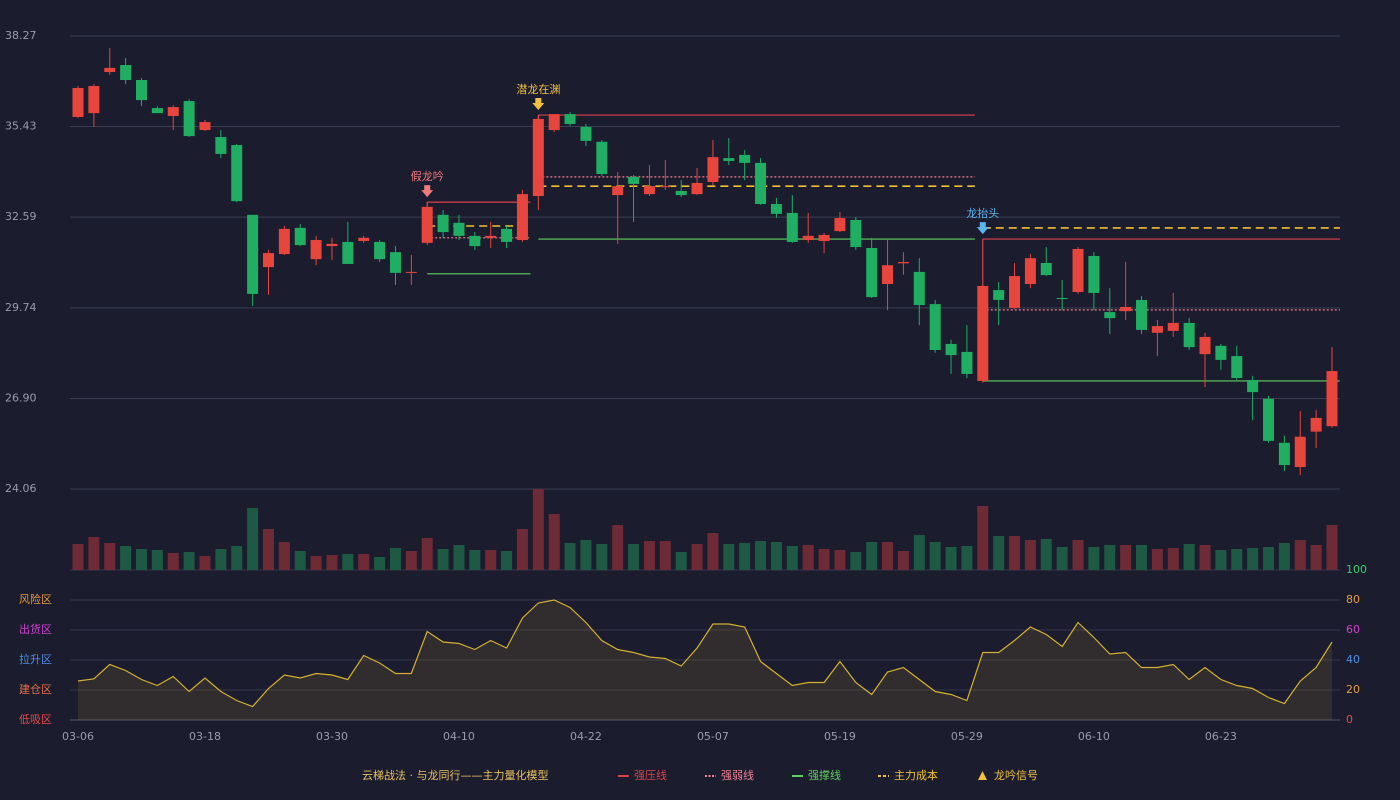 The image size is (1400, 800). I want to click on x-tick-label: 03-18, so click(205, 736).